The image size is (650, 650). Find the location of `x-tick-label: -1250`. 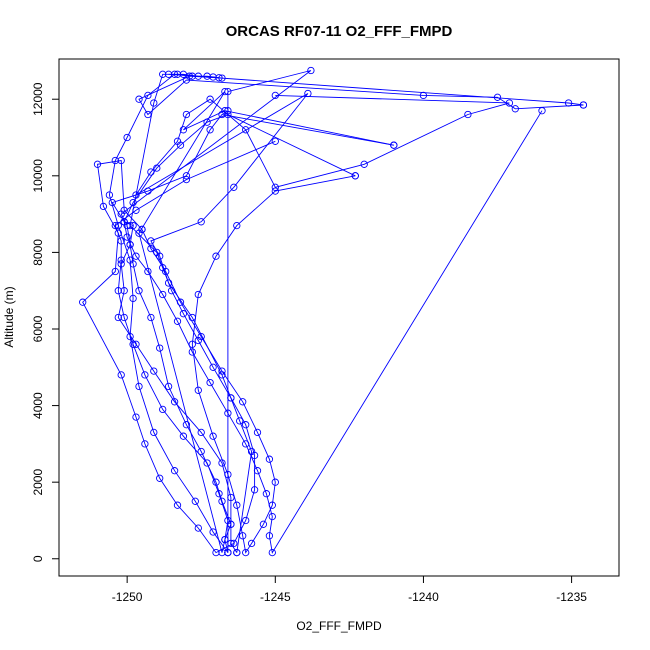

x-tick-label: -1250 is located at coordinates (127, 597).